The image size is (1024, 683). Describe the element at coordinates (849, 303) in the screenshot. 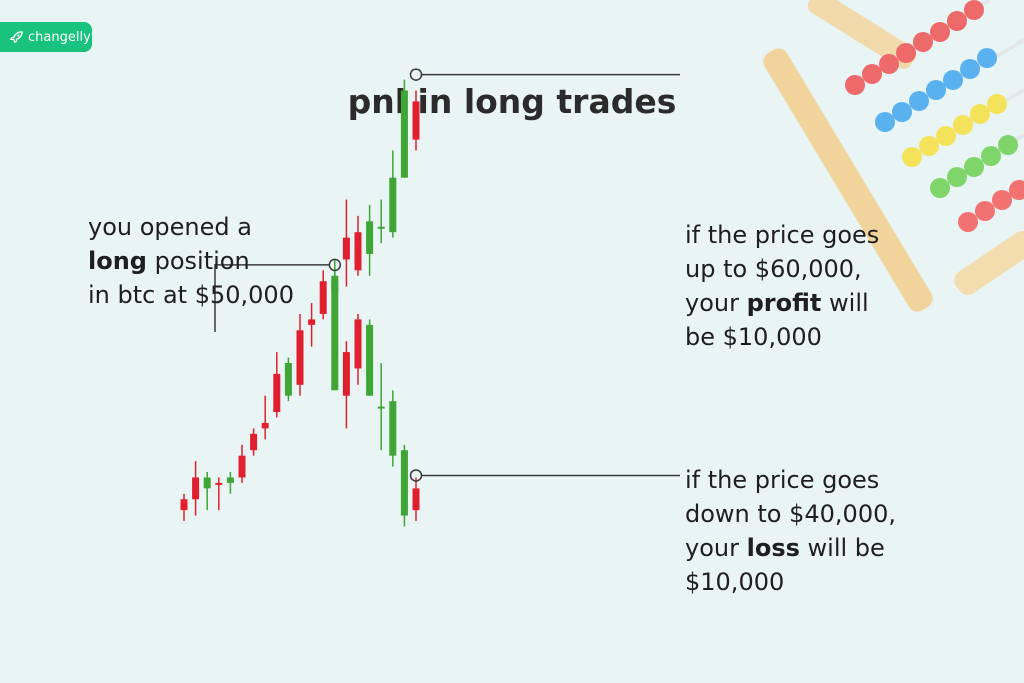

I see `profit-post: will` at that location.